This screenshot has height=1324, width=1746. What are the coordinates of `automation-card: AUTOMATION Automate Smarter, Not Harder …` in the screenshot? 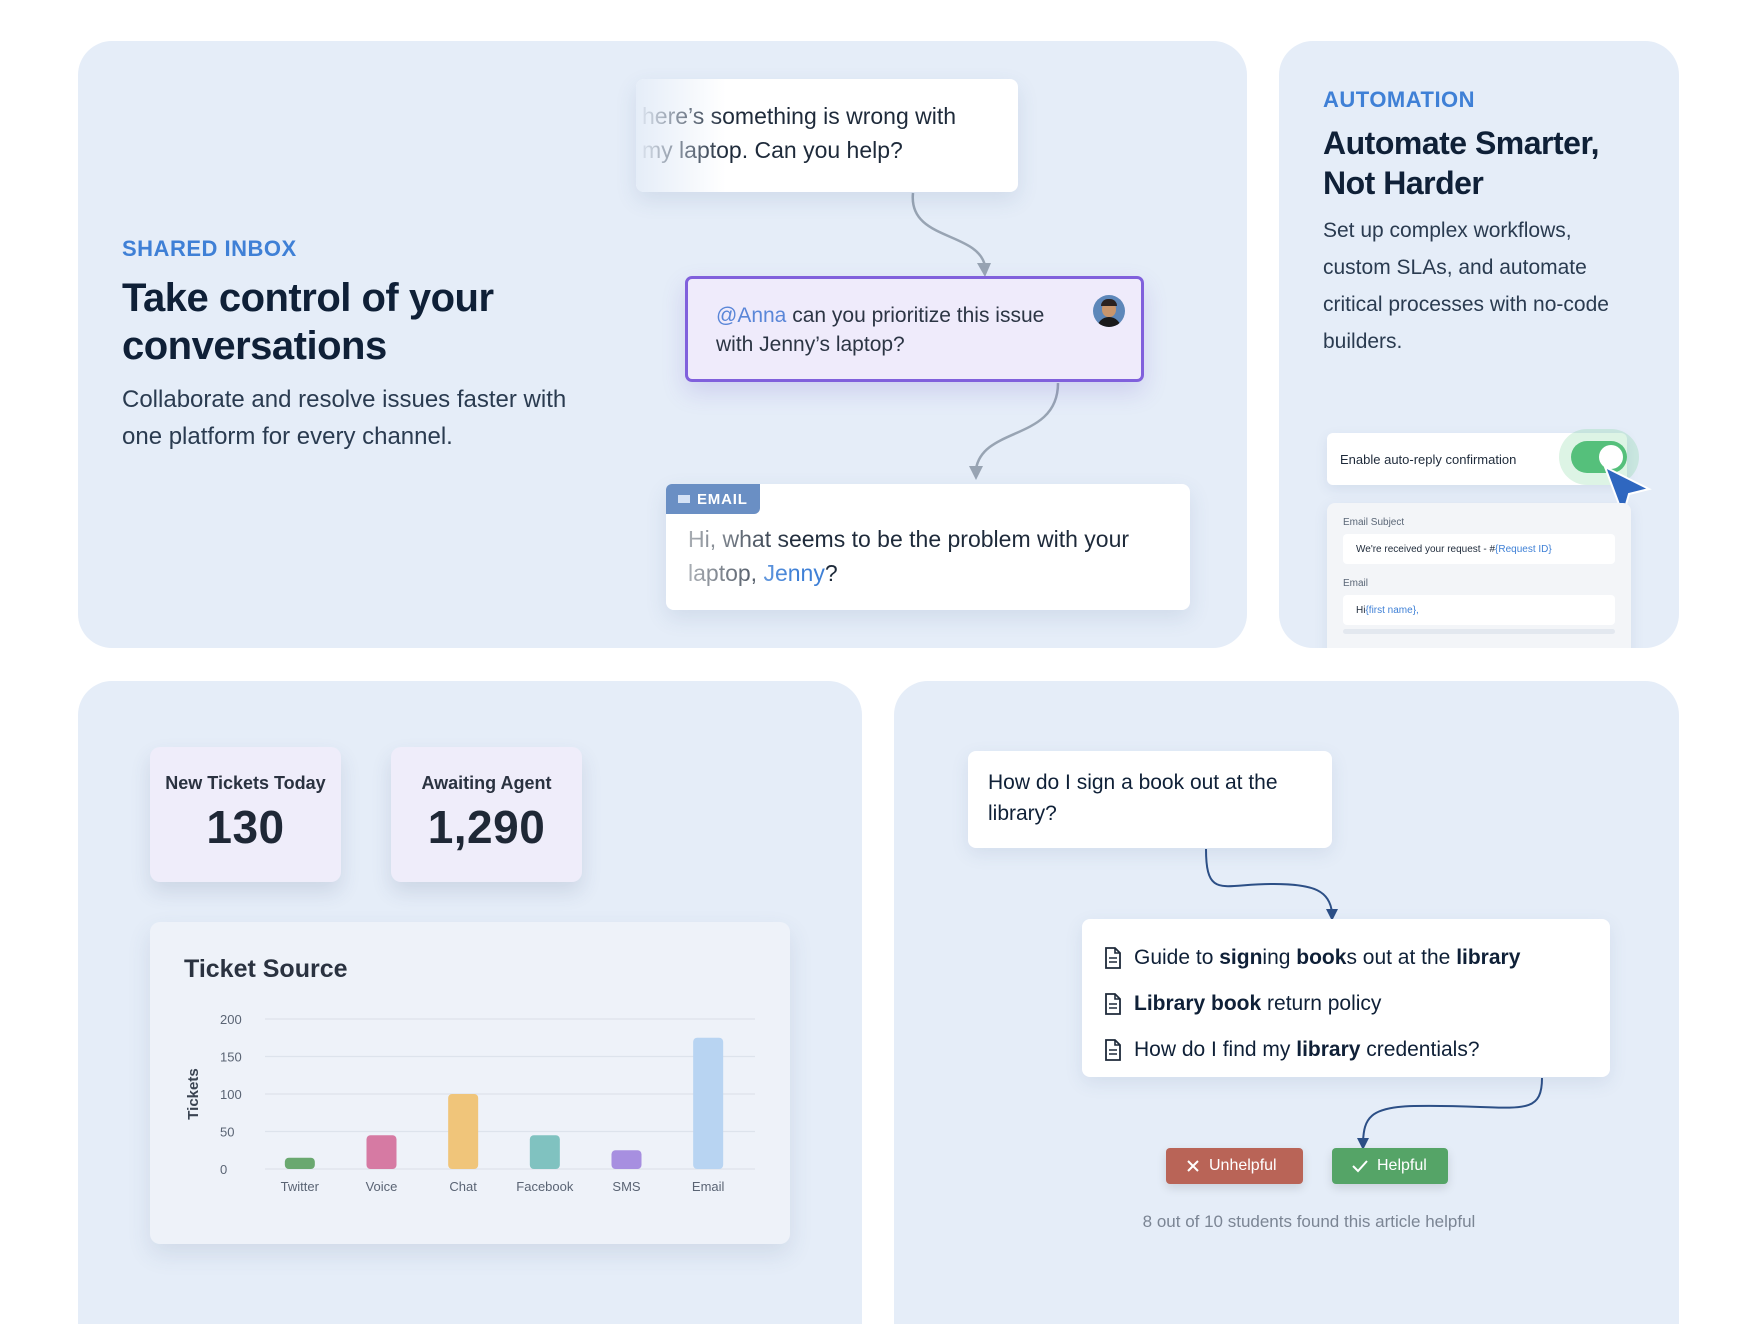 It's located at (1479, 344).